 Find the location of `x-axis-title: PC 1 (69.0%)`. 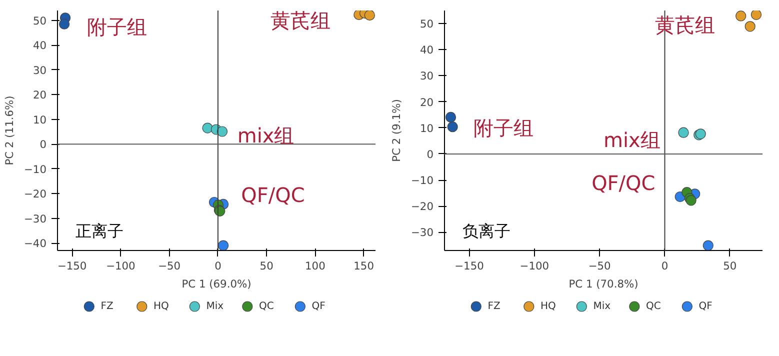

x-axis-title: PC 1 (69.0%) is located at coordinates (217, 284).